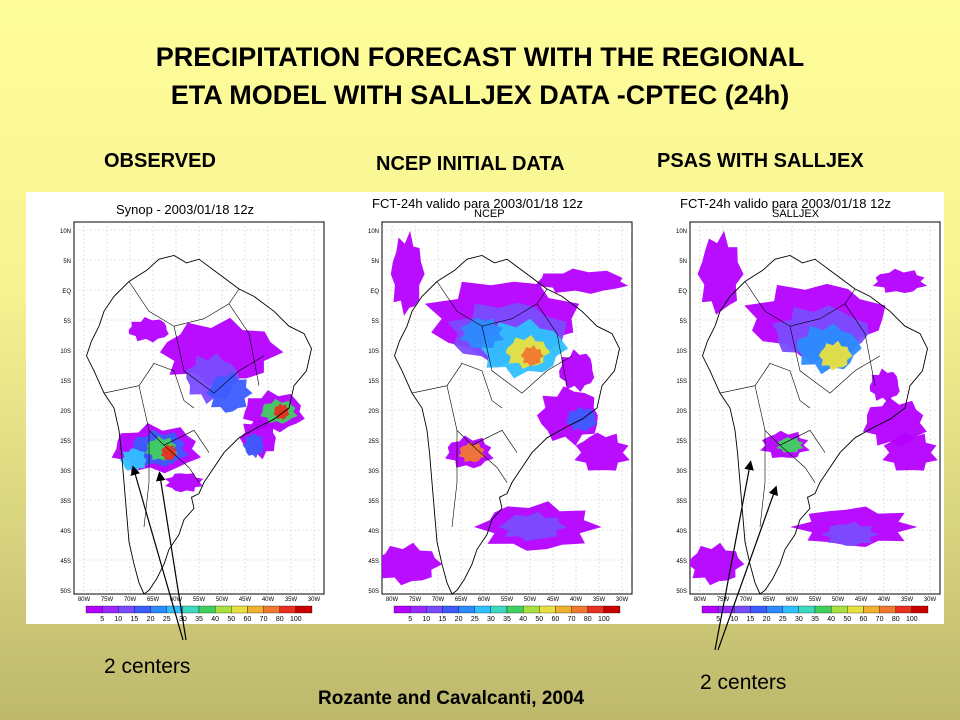 The width and height of the screenshot is (960, 720). I want to click on lon-tick-label: 55W, so click(507, 600).